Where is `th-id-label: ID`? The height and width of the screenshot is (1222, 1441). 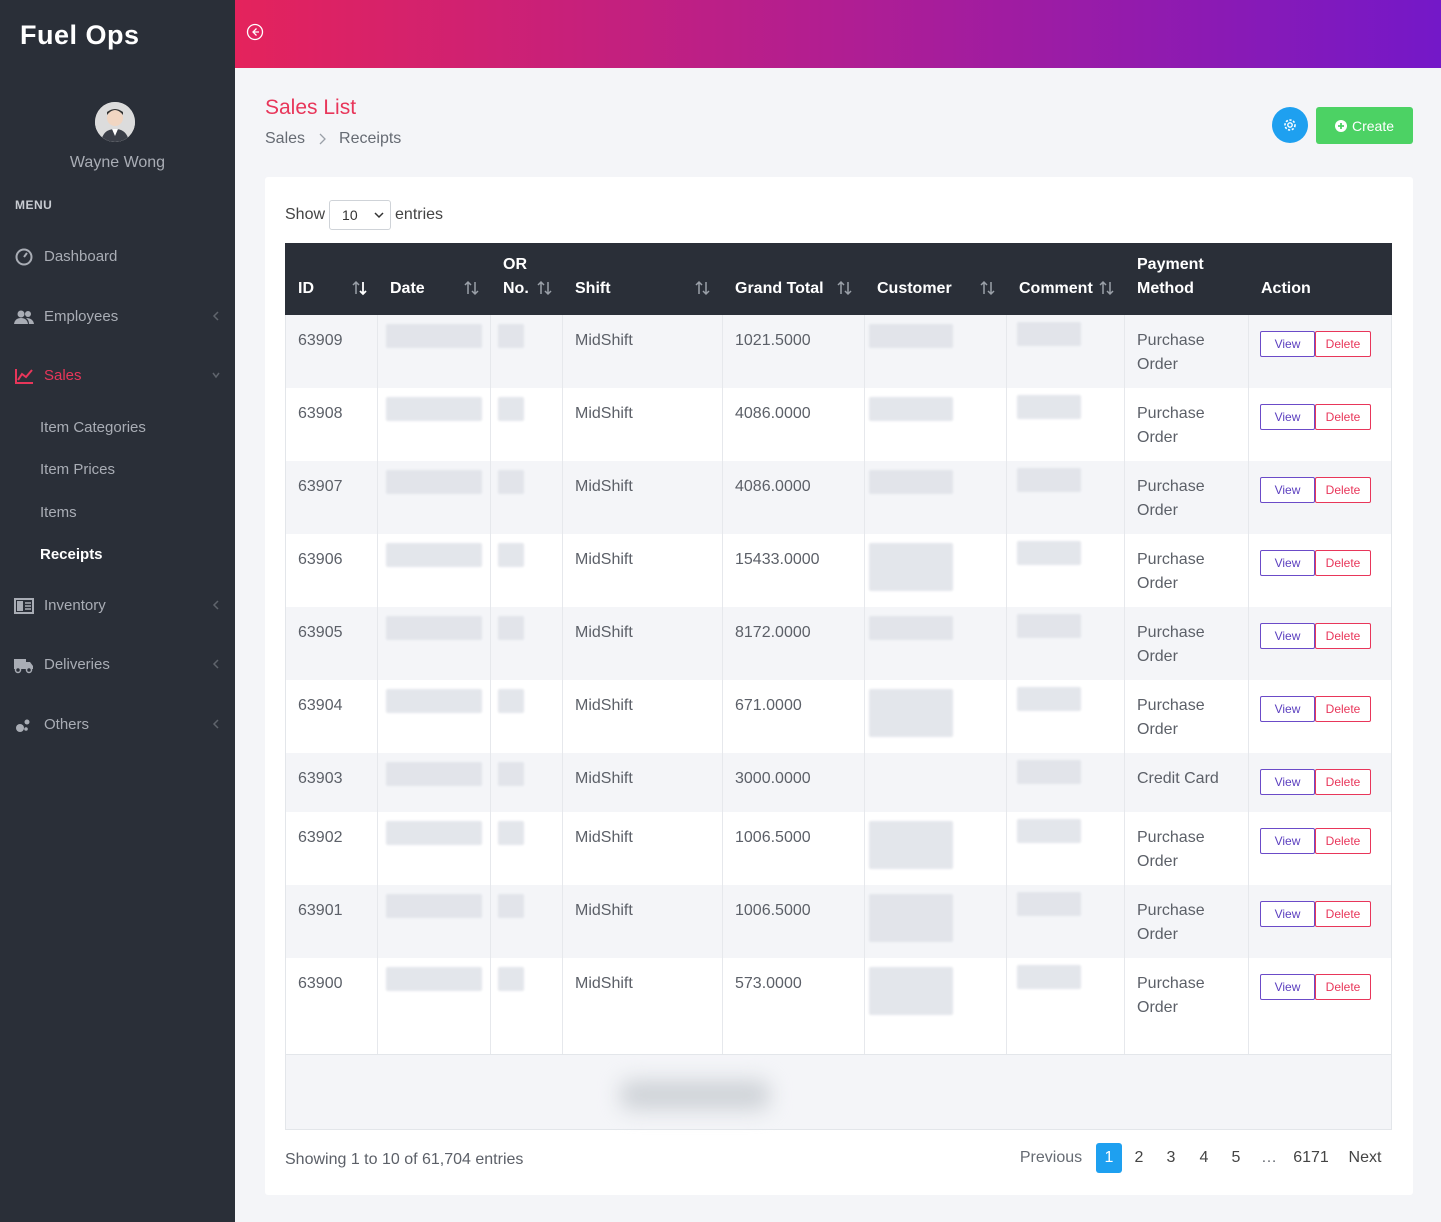 th-id-label: ID is located at coordinates (306, 288).